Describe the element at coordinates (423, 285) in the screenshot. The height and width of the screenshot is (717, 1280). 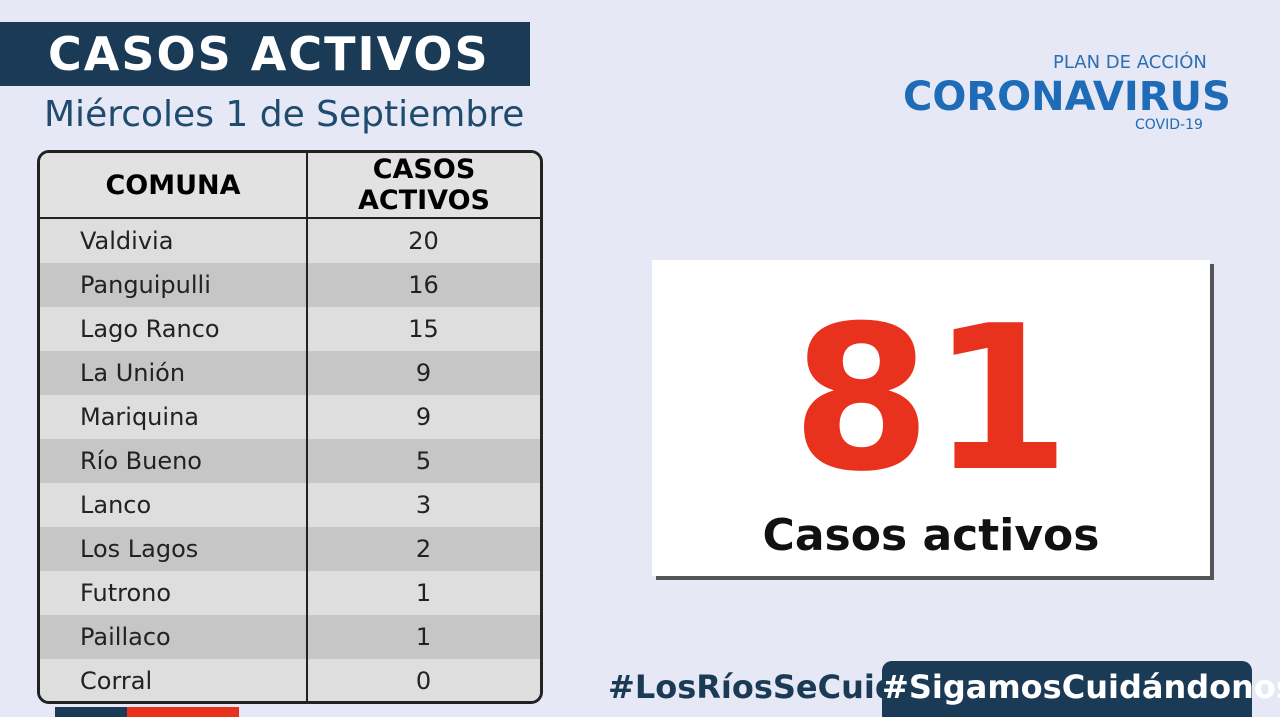
I see `cell: 16` at that location.